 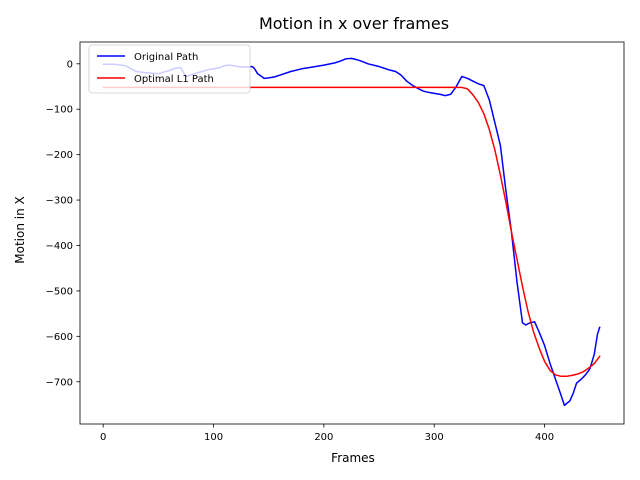 What do you see at coordinates (20, 229) in the screenshot?
I see `y-axis-label: Motion in X` at bounding box center [20, 229].